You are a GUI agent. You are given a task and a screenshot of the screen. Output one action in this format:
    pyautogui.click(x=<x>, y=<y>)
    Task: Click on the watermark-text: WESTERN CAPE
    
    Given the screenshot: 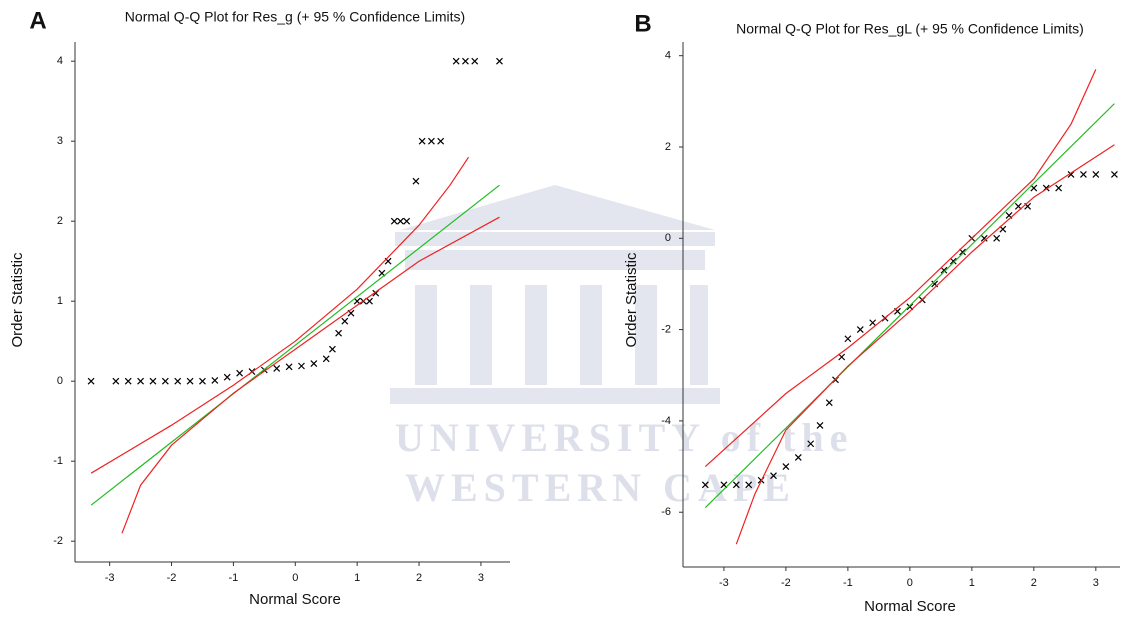 What is the action you would take?
    pyautogui.click(x=600, y=487)
    